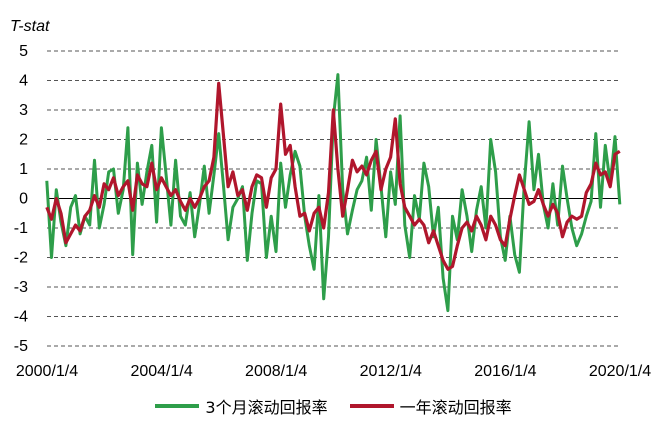  I want to click on legend-item-3m: 3个月滚动回报率, so click(241, 406).